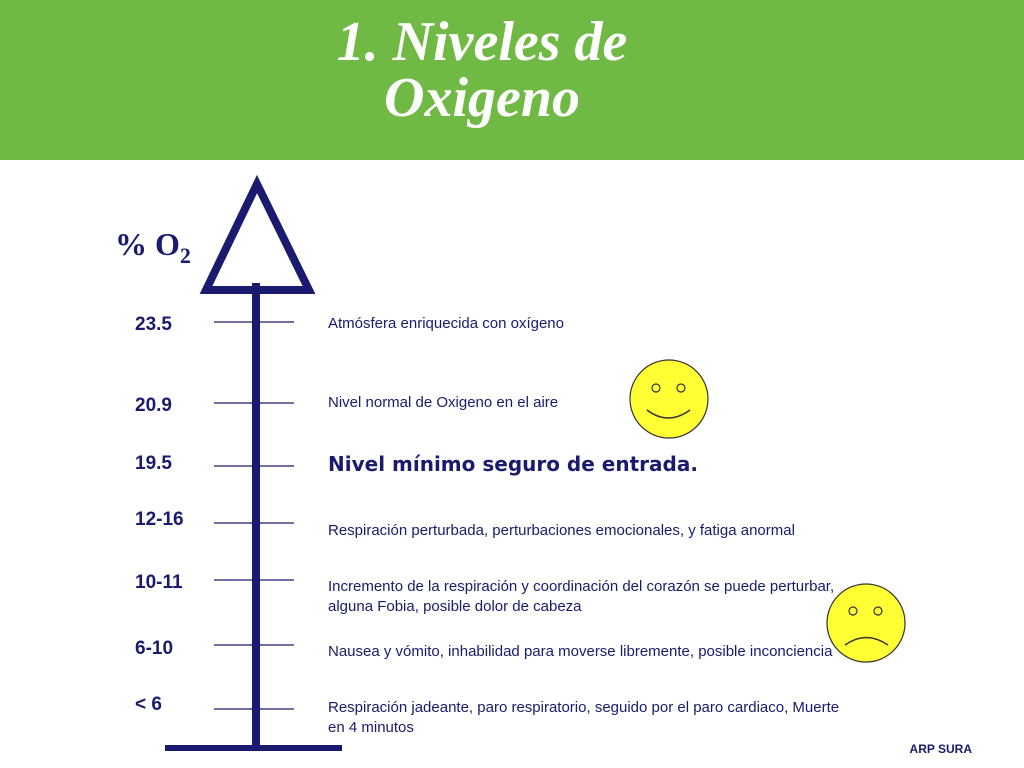 The width and height of the screenshot is (1024, 768). What do you see at coordinates (482, 42) in the screenshot?
I see `title-line-1: 1. Niveles de` at bounding box center [482, 42].